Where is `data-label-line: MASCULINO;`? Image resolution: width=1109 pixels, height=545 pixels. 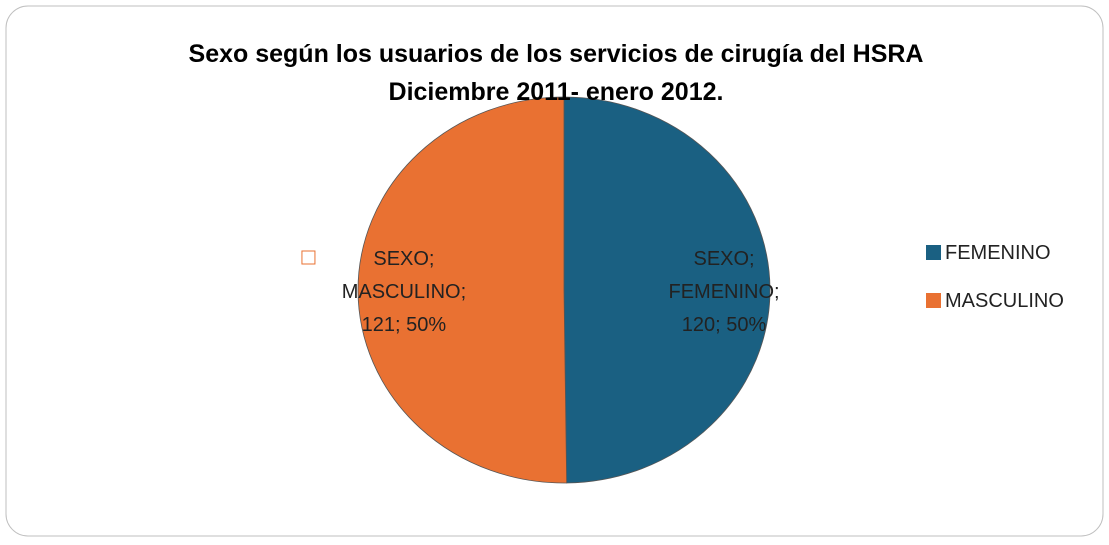
data-label-line: MASCULINO; is located at coordinates (404, 292).